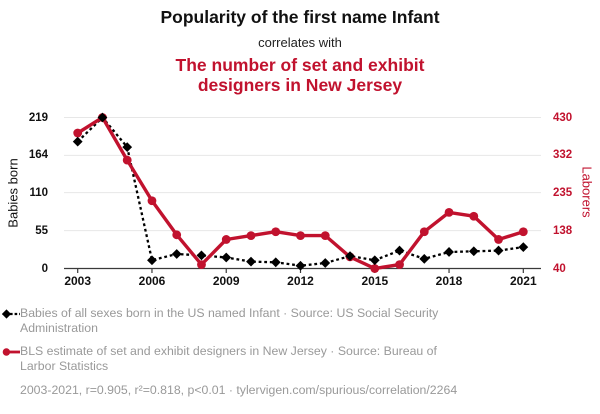 This screenshot has height=414, width=600. What do you see at coordinates (226, 281) in the screenshot?
I see `x-axis-tick-2009: 2009` at bounding box center [226, 281].